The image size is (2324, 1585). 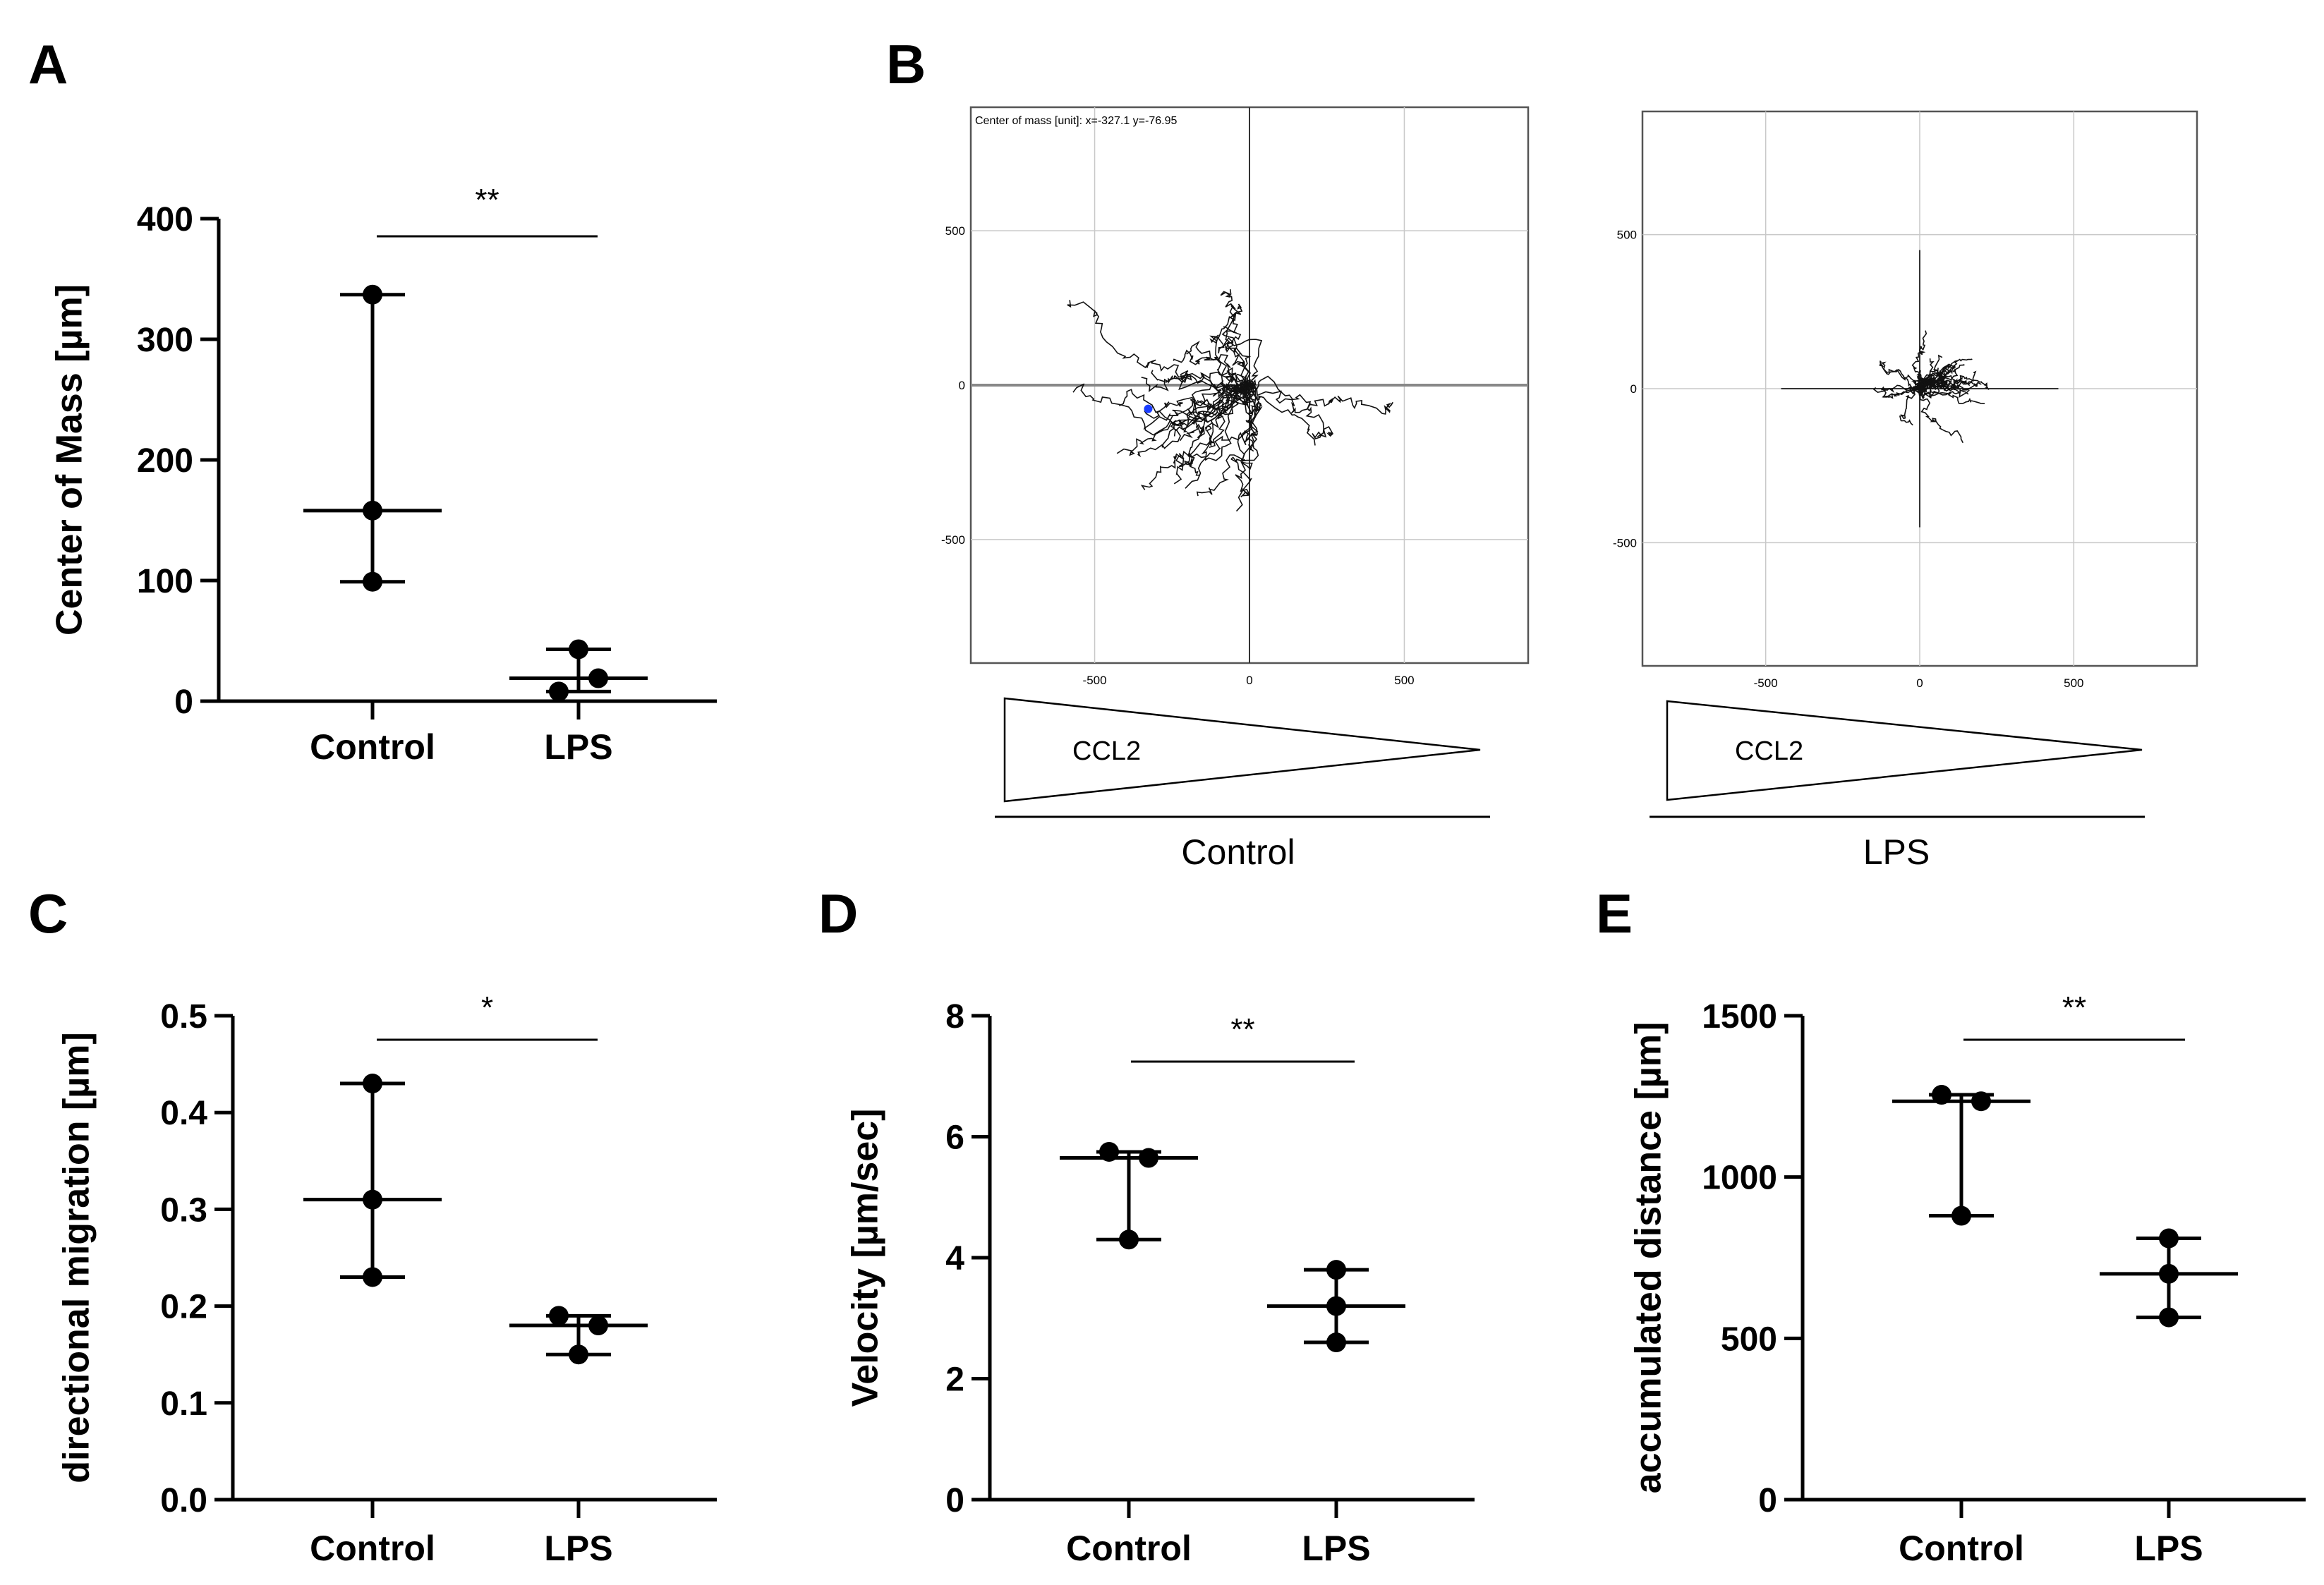 What do you see at coordinates (48, 64) in the screenshot?
I see `panel-letter-a: A` at bounding box center [48, 64].